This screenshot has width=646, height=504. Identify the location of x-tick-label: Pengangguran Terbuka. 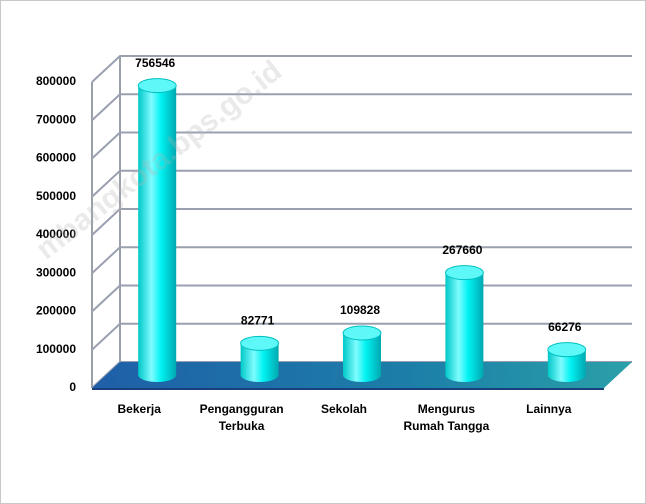
(241, 417).